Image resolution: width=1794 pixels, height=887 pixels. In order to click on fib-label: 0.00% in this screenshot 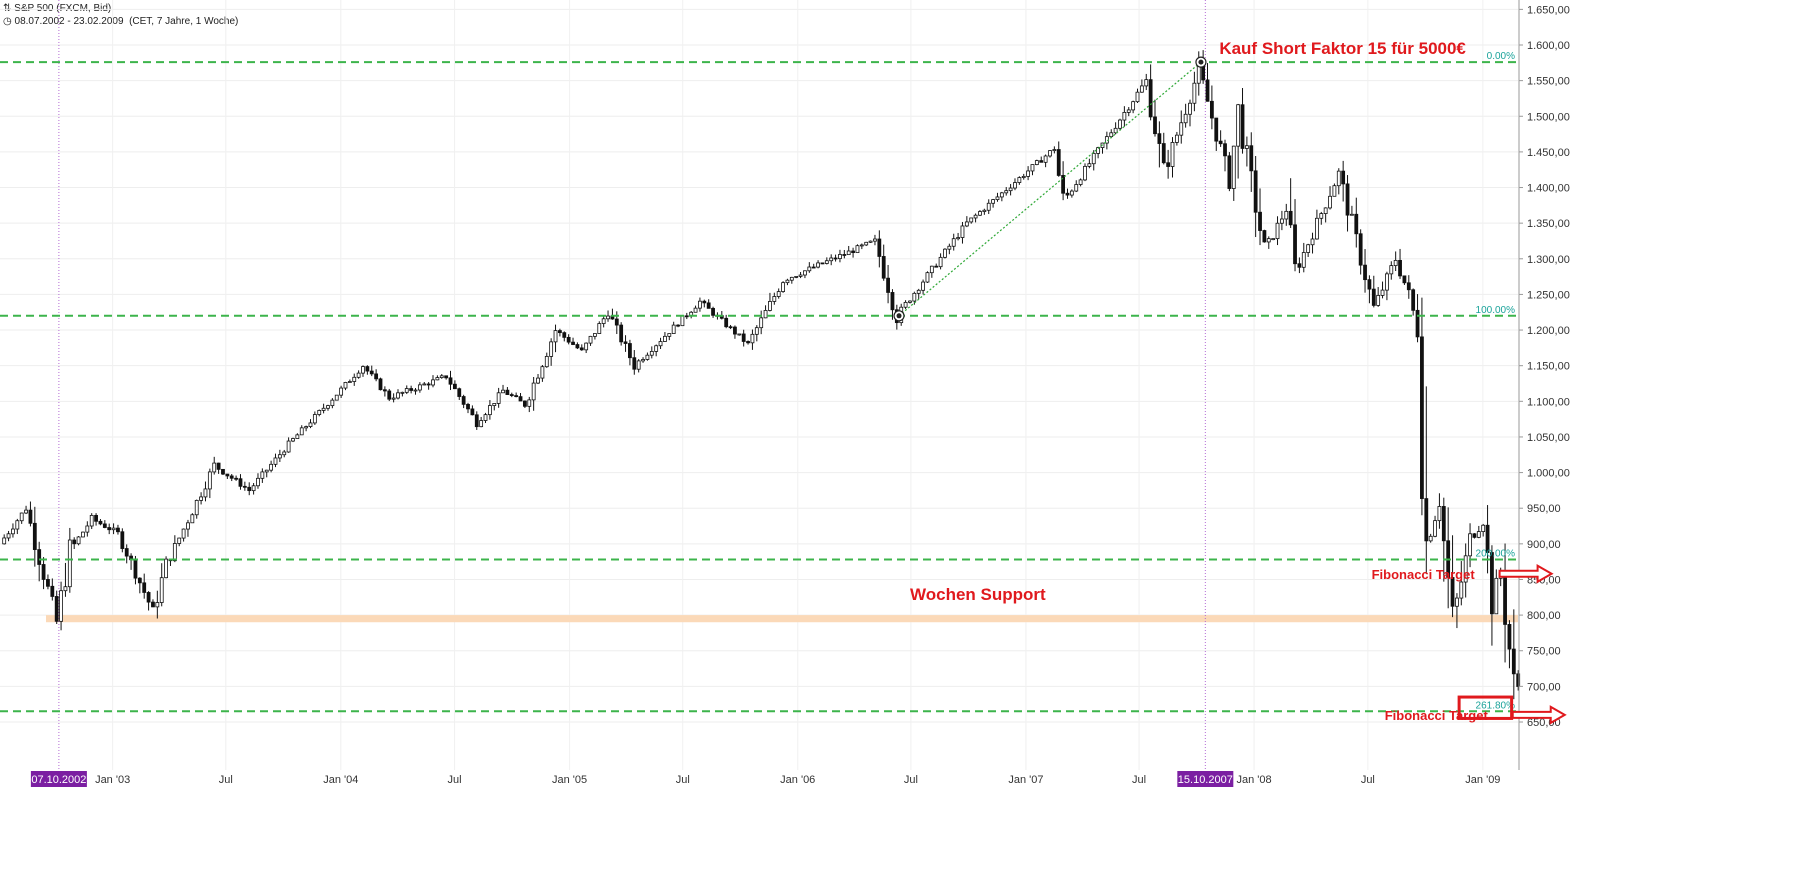, I will do `click(1501, 56)`.